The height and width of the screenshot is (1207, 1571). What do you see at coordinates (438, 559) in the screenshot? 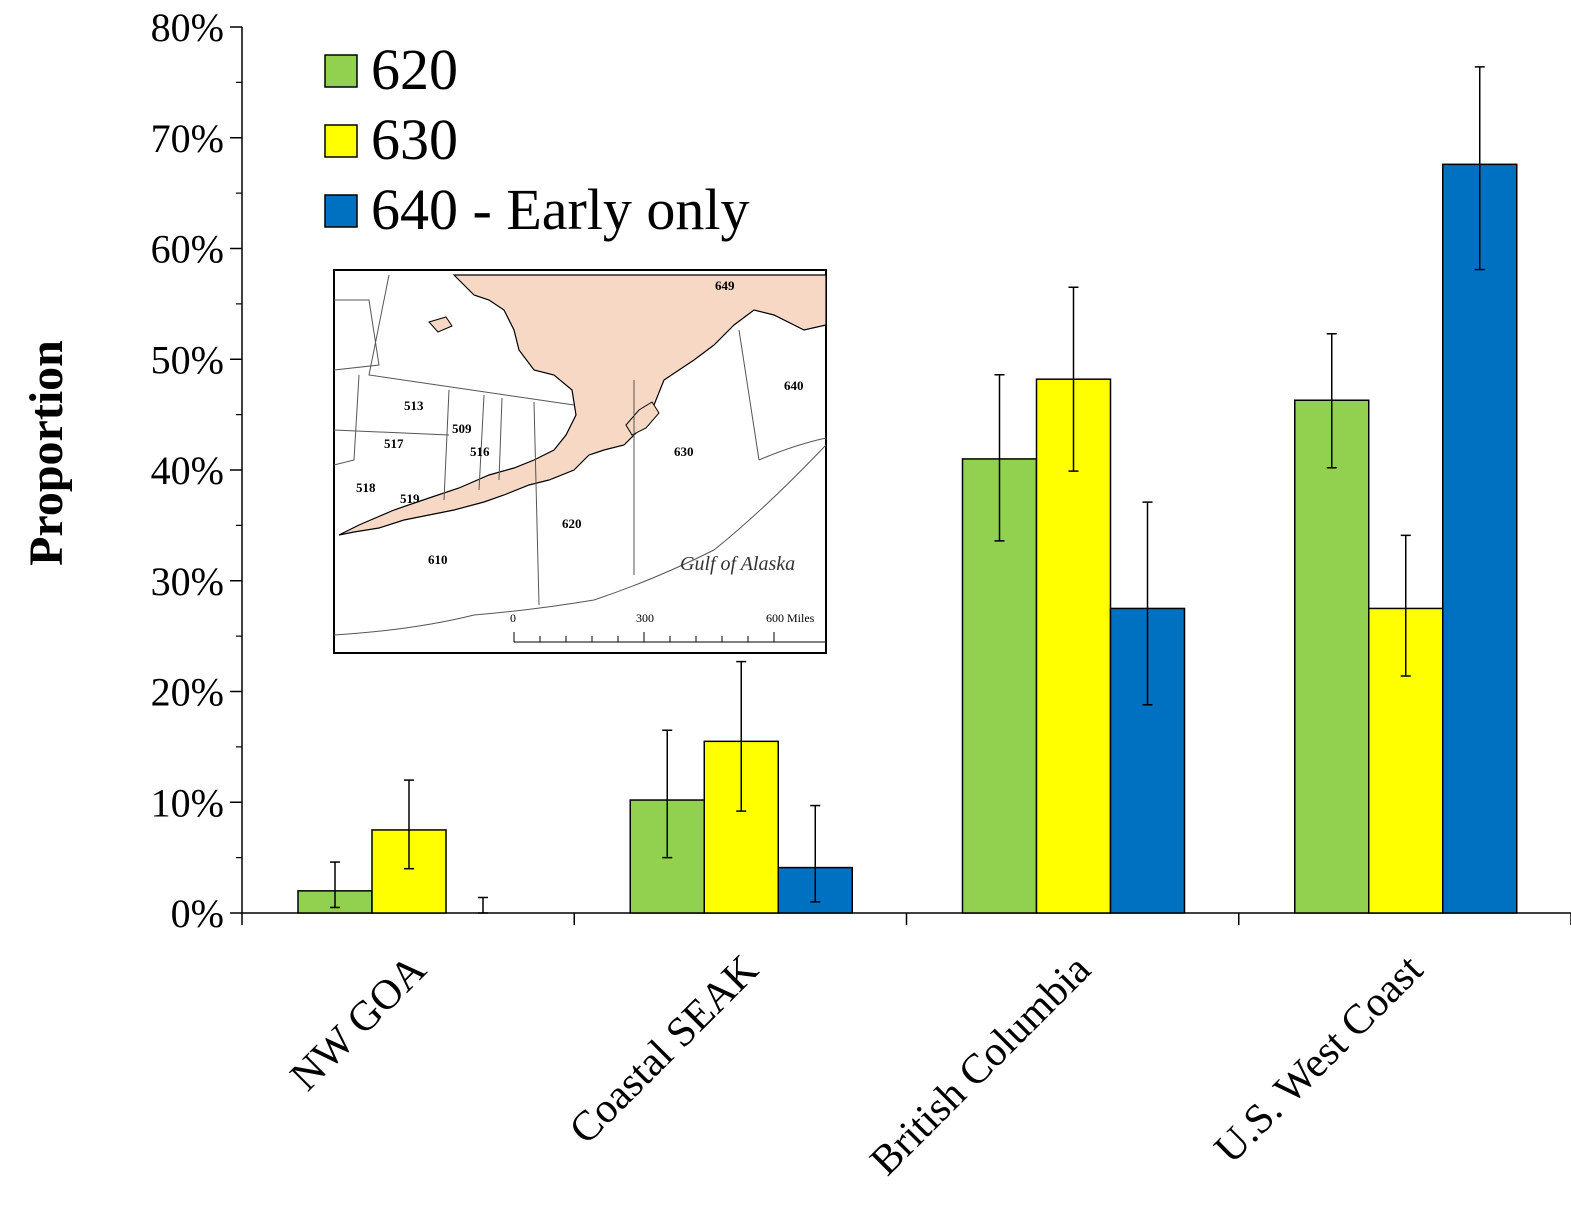
I see `map-label-610: 610` at bounding box center [438, 559].